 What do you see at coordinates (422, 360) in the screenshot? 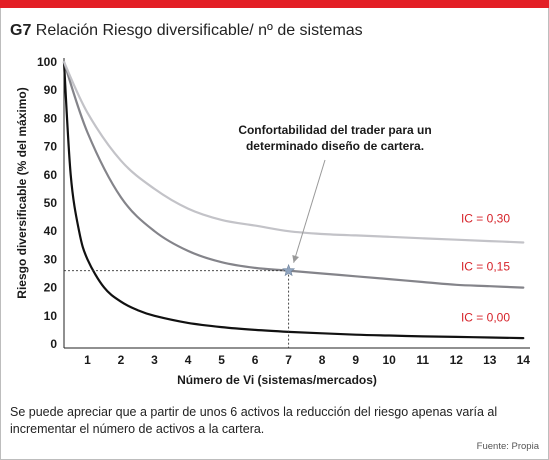
I see `x-tick-label: 11` at bounding box center [422, 360].